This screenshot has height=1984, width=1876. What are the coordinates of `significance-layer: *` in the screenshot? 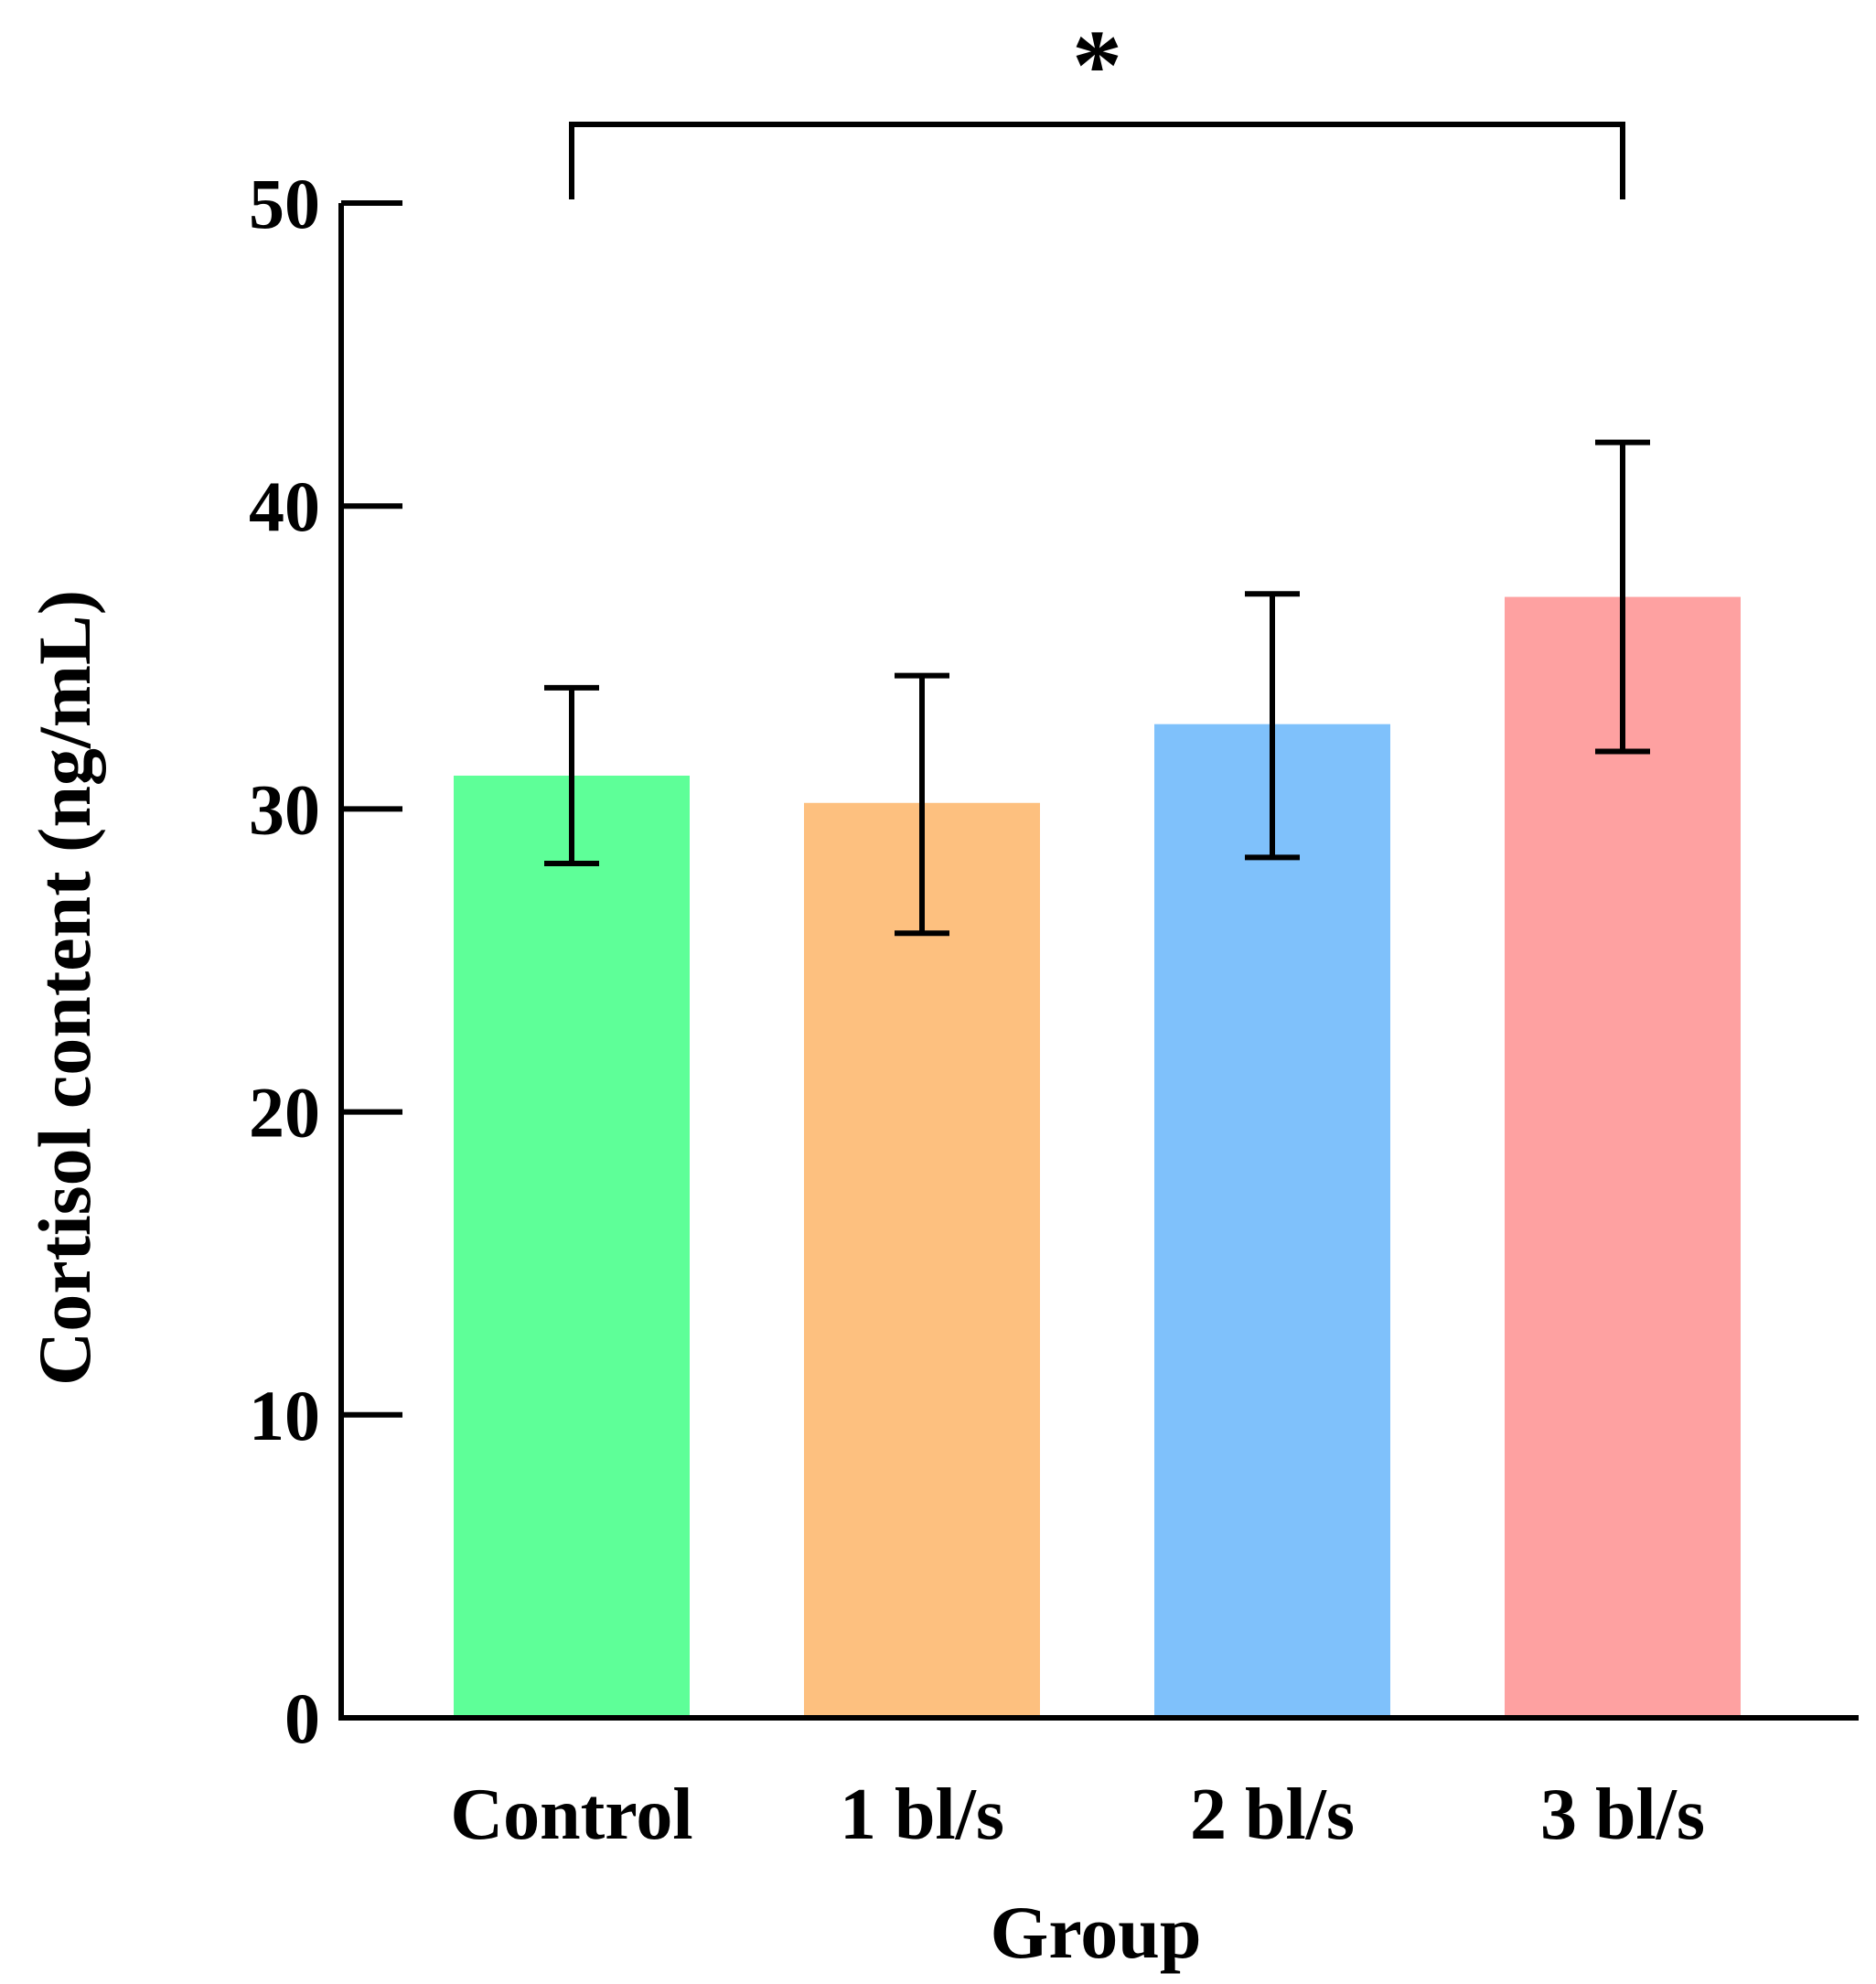 It's located at (1097, 104).